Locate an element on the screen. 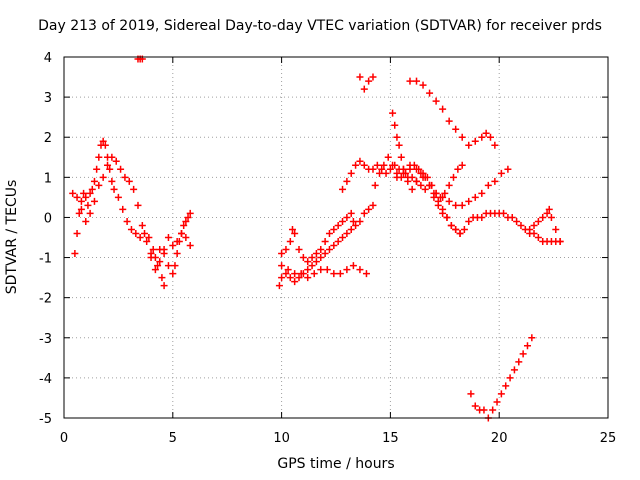 This screenshot has height=480, width=640. series-track-b is located at coordinates (131, 213).